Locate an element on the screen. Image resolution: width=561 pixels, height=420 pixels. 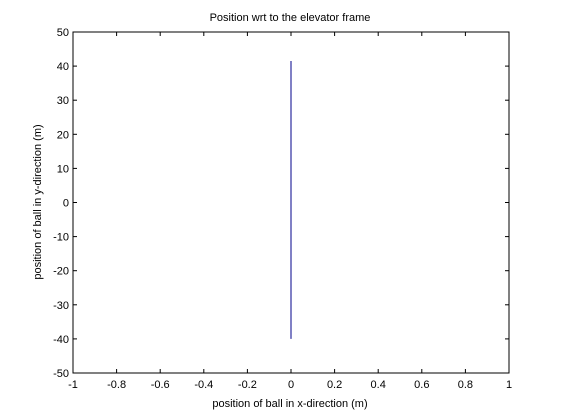
y-tick-label: -10 is located at coordinates (61, 238).